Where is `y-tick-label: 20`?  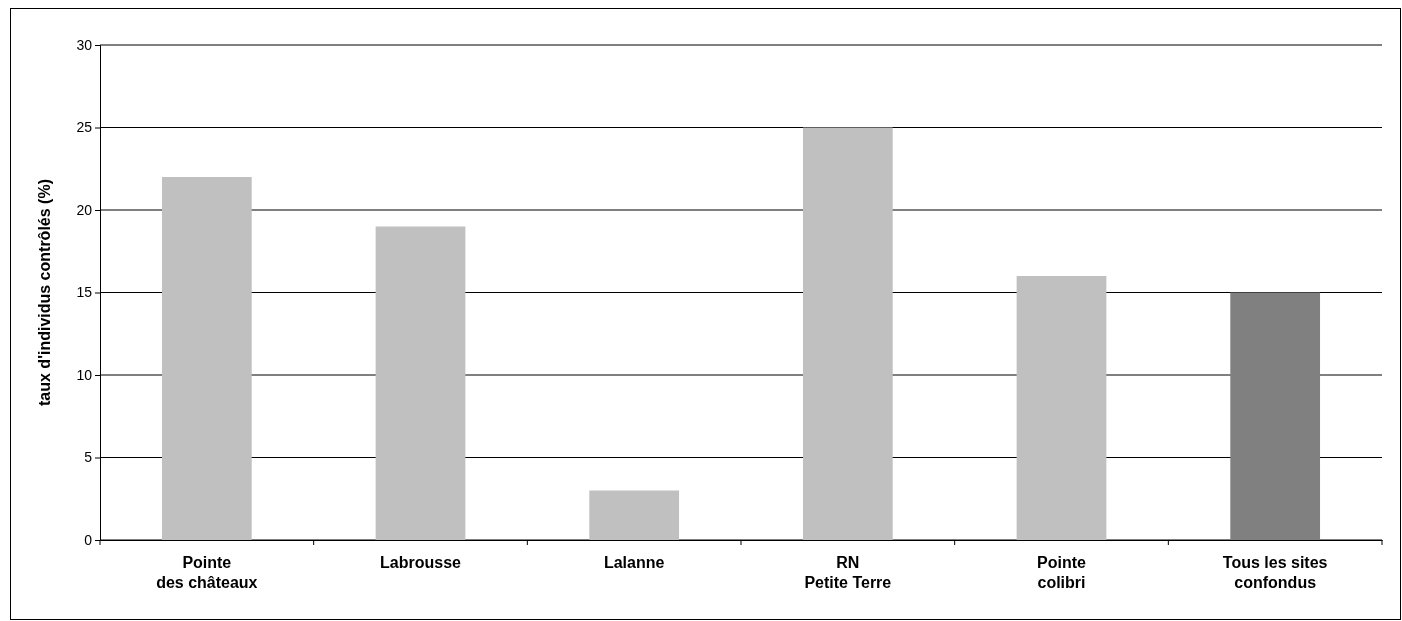 y-tick-label: 20 is located at coordinates (84, 209).